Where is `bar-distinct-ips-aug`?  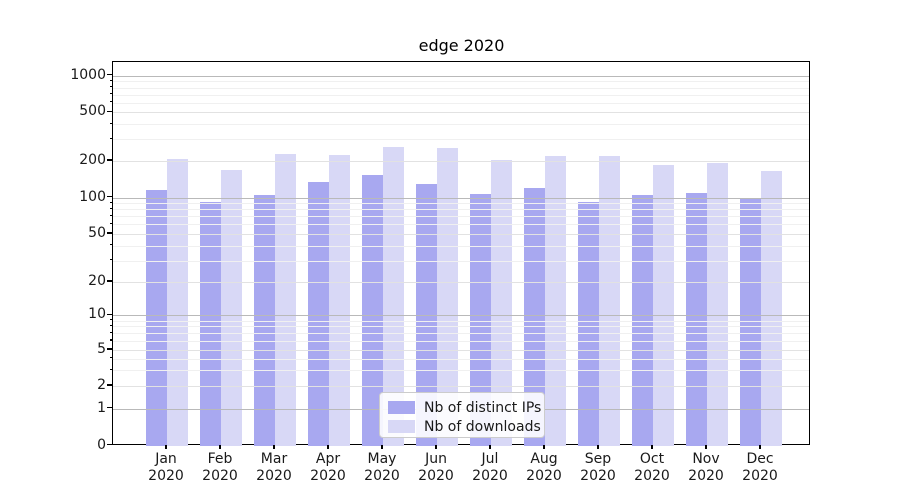 bar-distinct-ips-aug is located at coordinates (534, 317).